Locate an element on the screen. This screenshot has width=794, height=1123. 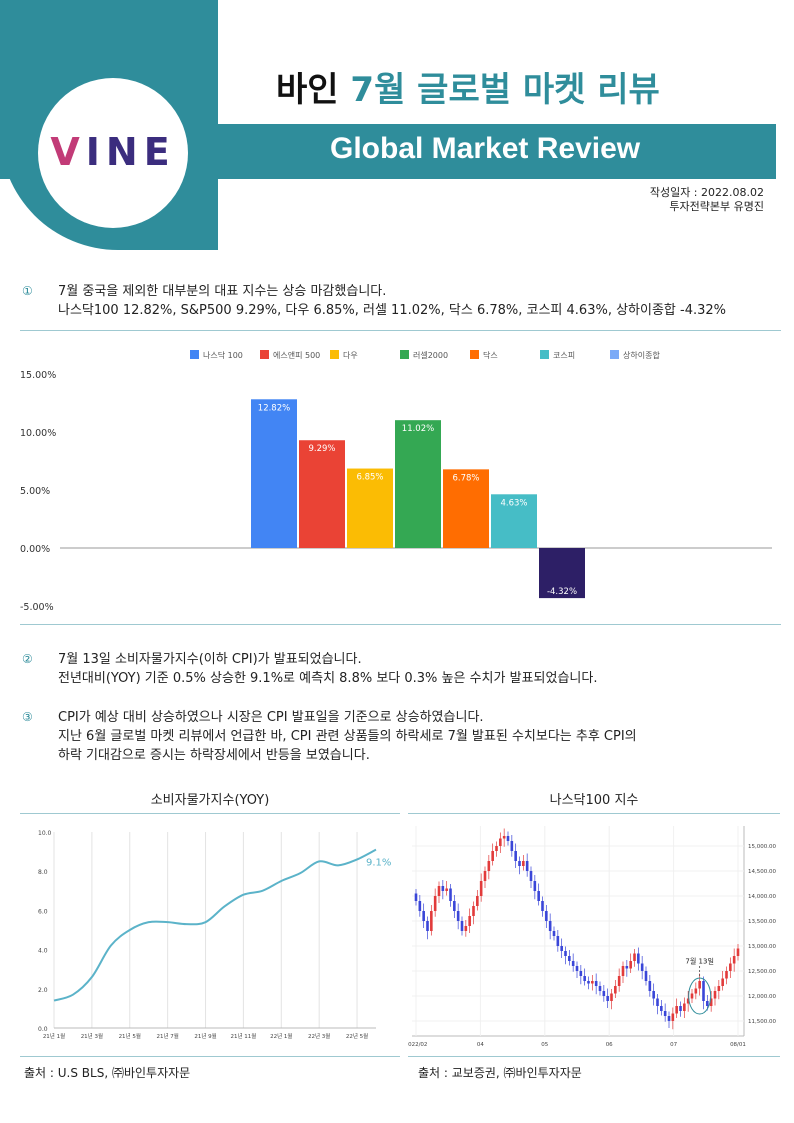
page-subtitle: Global Market Review is located at coordinates (485, 148).